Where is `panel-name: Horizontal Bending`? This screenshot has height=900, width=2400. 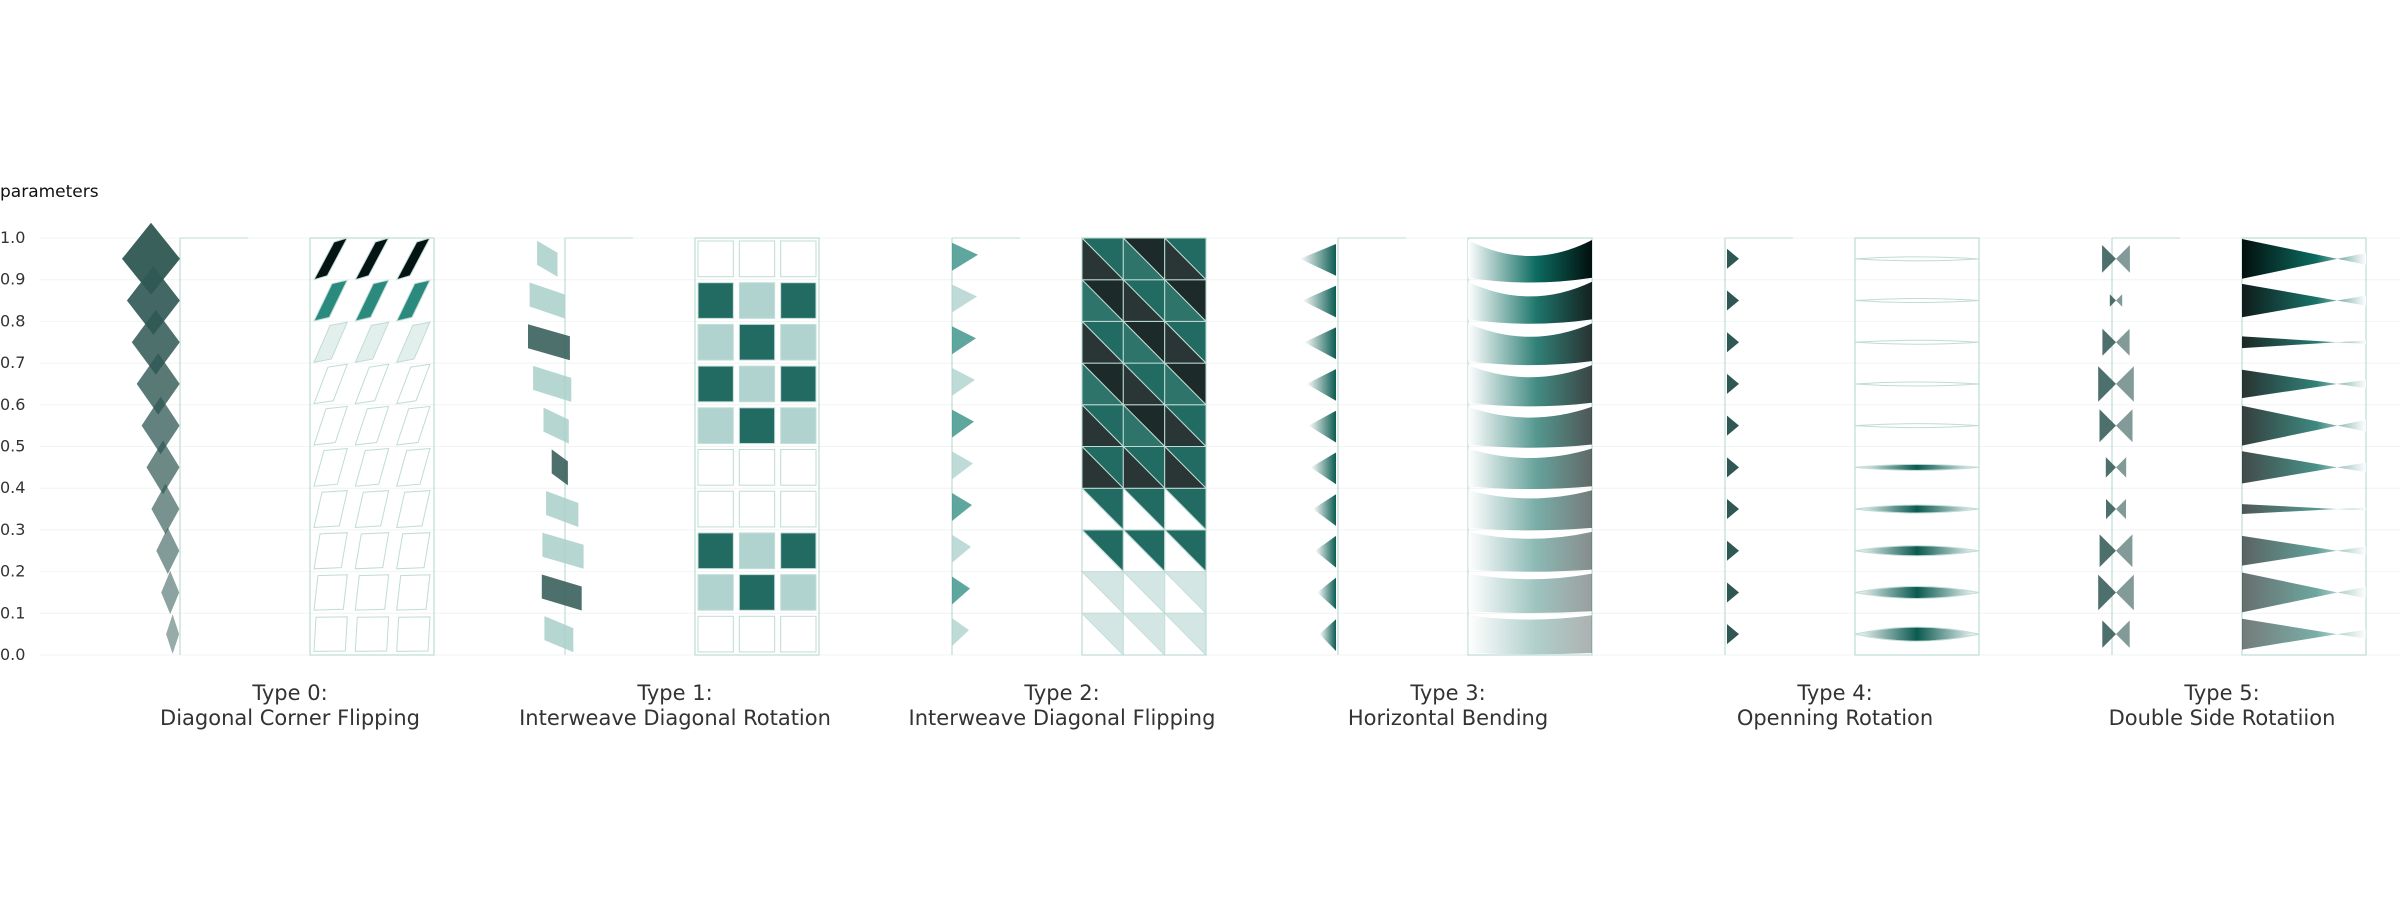
panel-name: Horizontal Bending is located at coordinates (1448, 718).